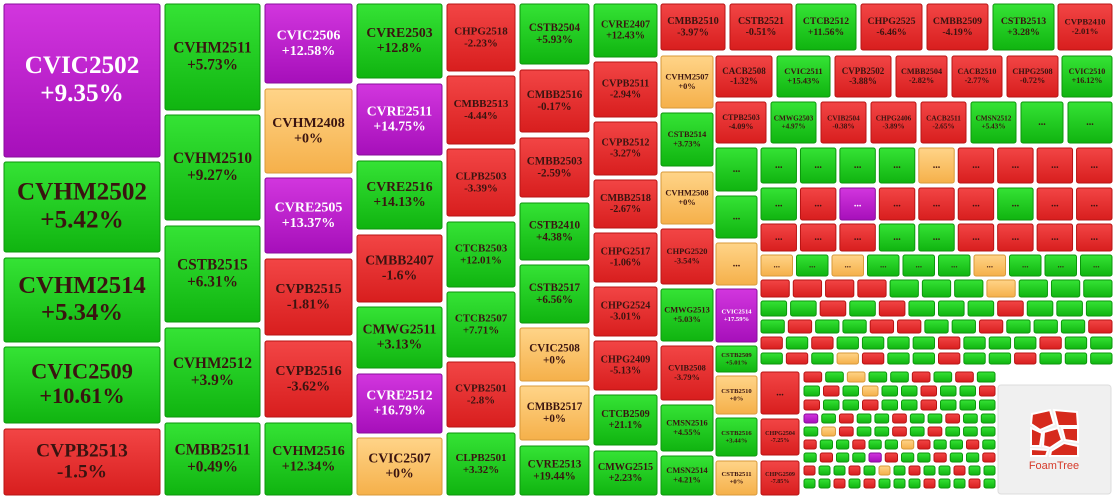 The width and height of the screenshot is (1116, 498). I want to click on tile: CVIC2514+17.59%, so click(736, 315).